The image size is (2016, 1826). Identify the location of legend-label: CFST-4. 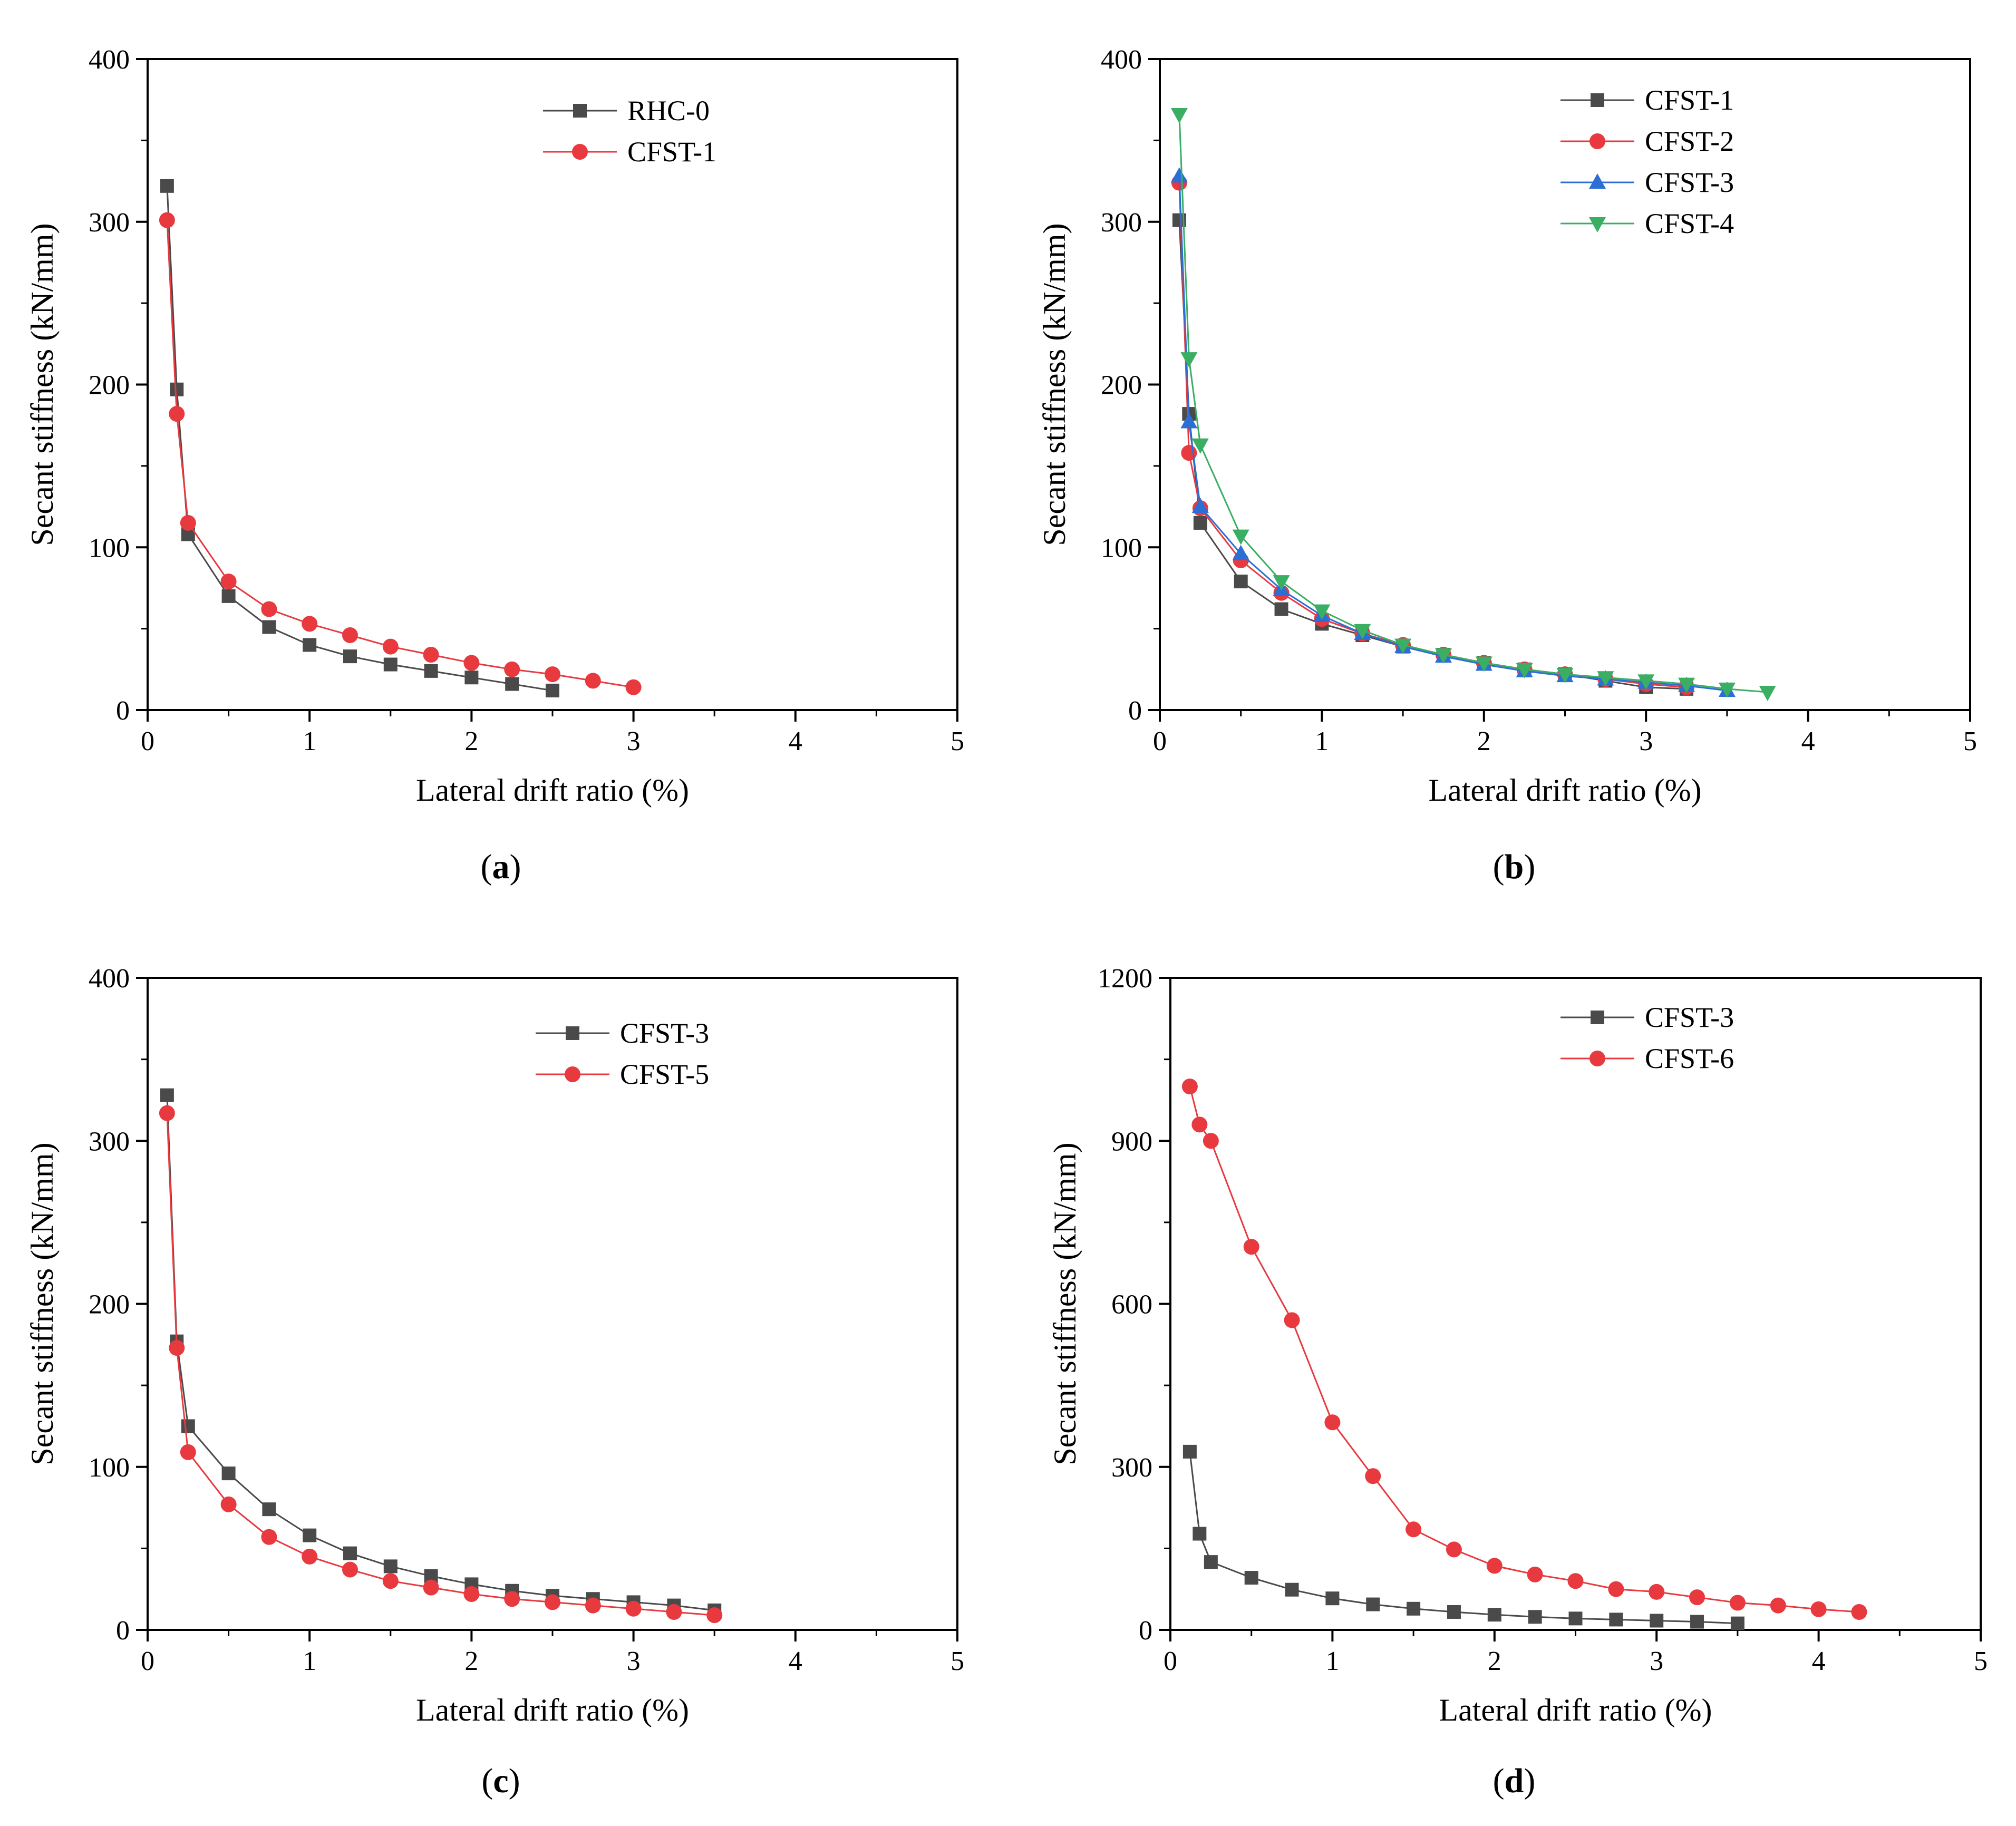
(1690, 223).